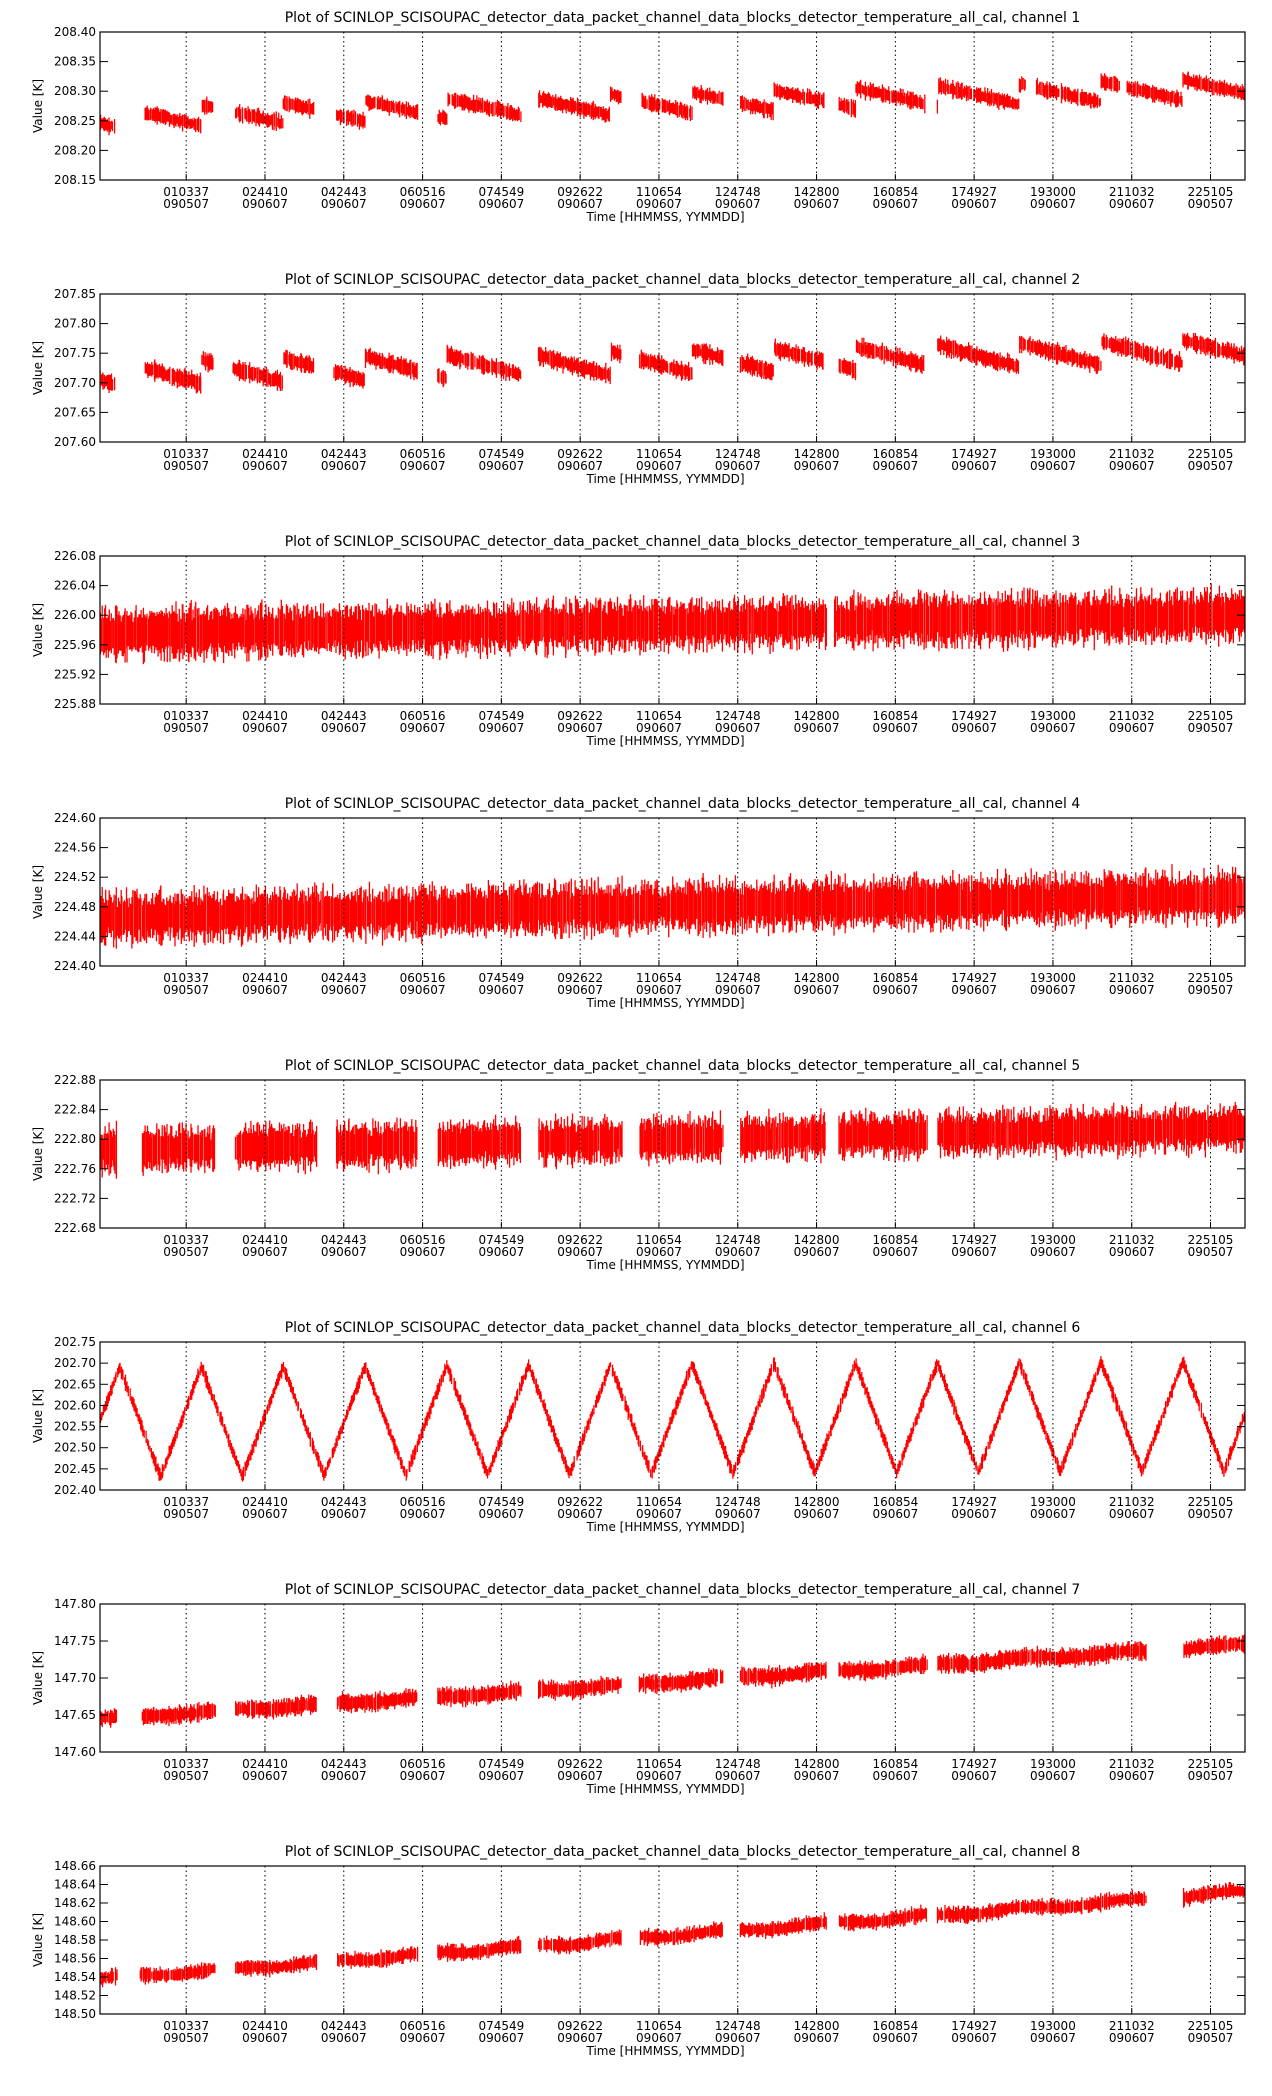  What do you see at coordinates (738, 192) in the screenshot?
I see `x-tick-label-time: 124748` at bounding box center [738, 192].